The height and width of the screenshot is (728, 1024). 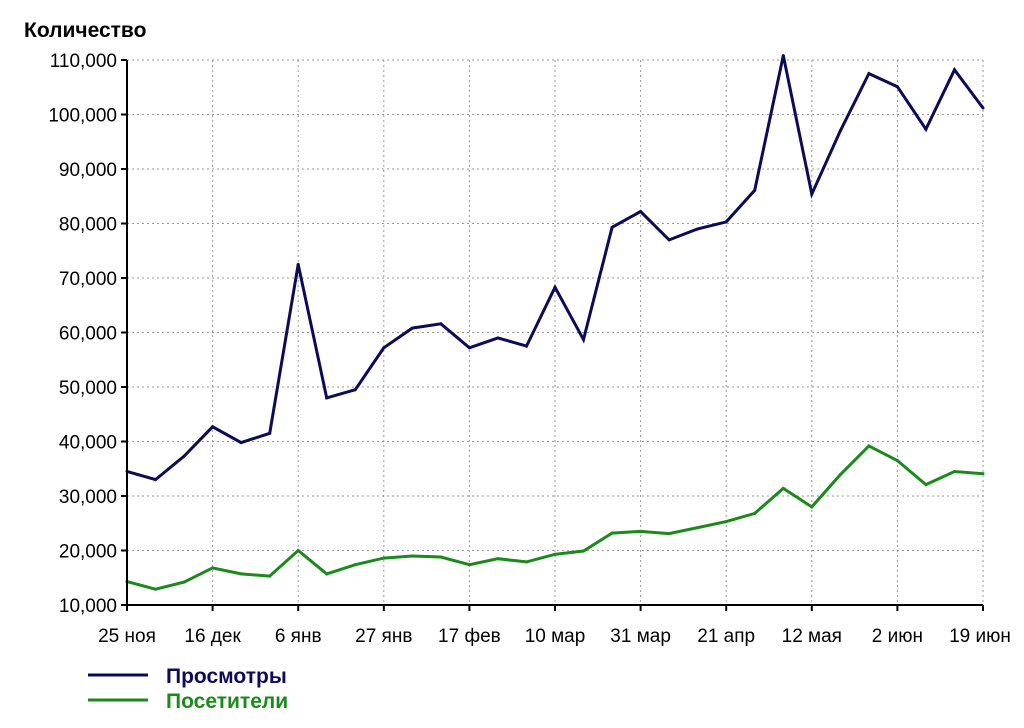 What do you see at coordinates (88, 443) in the screenshot?
I see `y-tick-label: 40,000` at bounding box center [88, 443].